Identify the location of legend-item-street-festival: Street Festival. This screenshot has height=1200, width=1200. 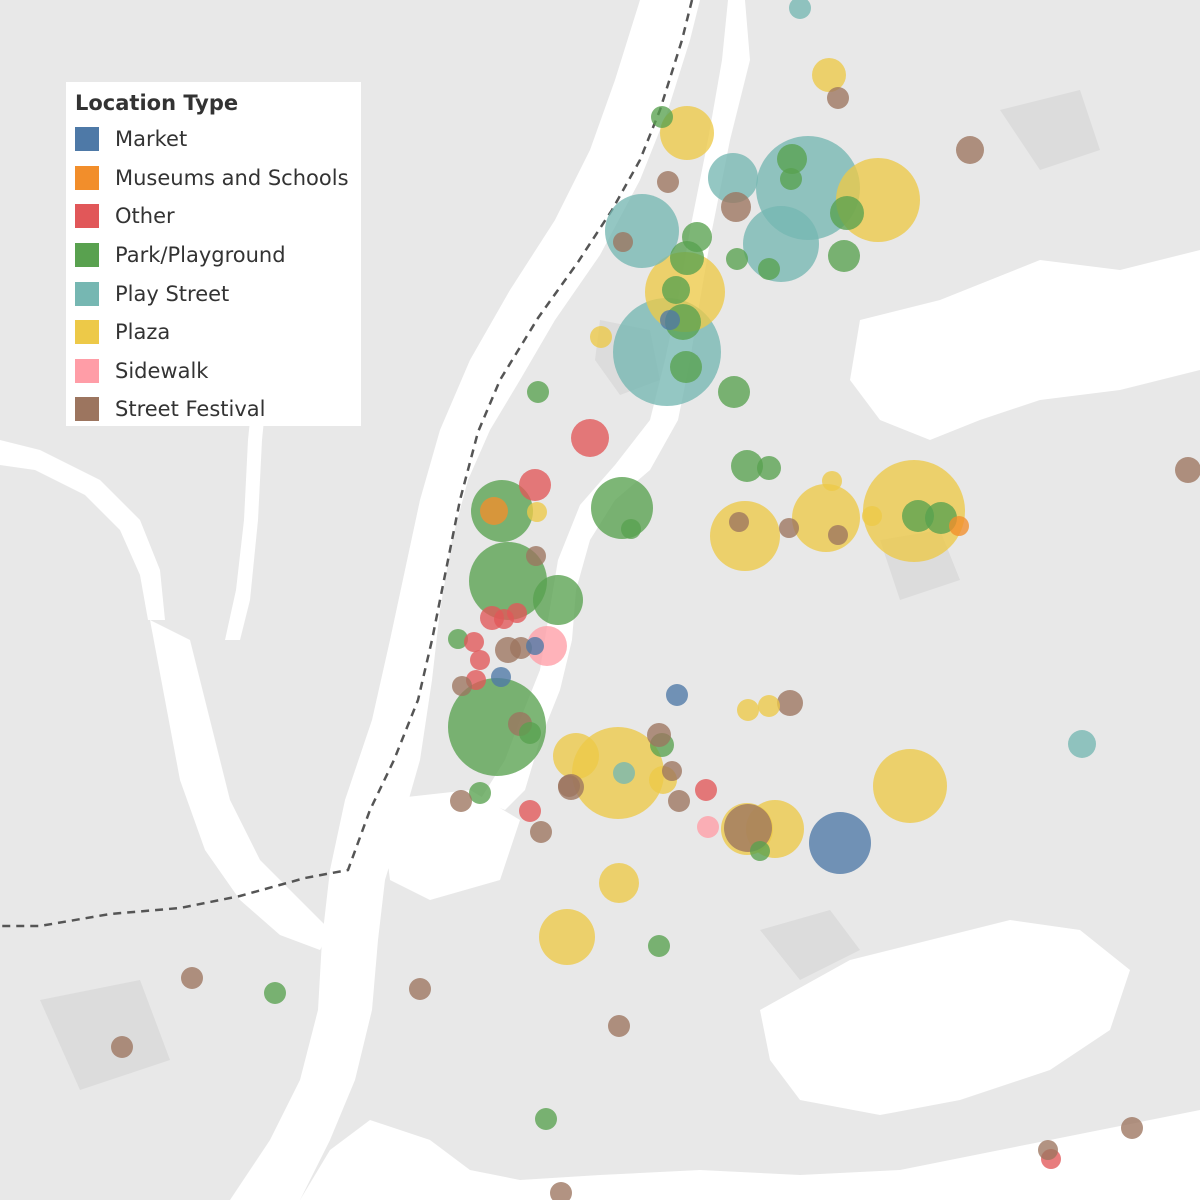
(218, 409).